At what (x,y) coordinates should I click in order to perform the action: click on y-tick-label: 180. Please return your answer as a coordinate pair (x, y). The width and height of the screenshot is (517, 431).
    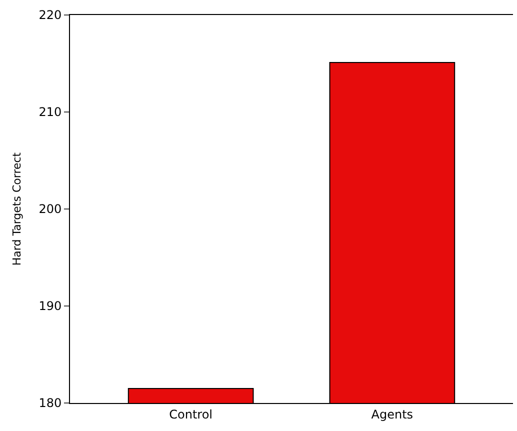
    Looking at the image, I should click on (50, 403).